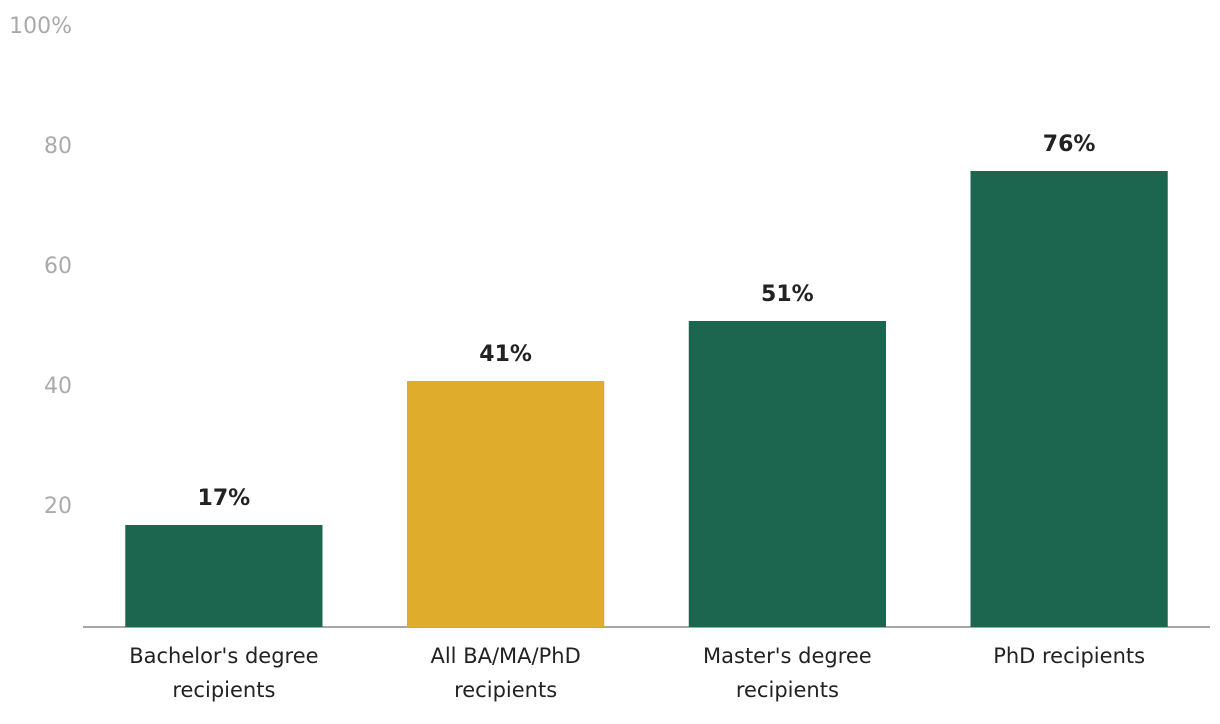 Image resolution: width=1220 pixels, height=724 pixels. I want to click on value-label: 17%, so click(224, 498).